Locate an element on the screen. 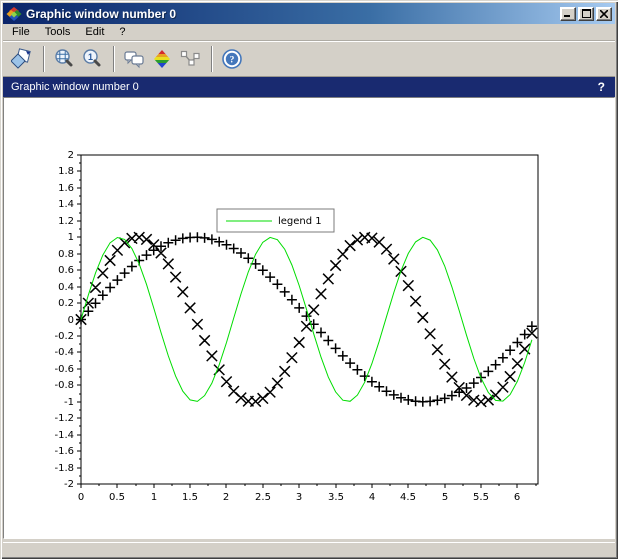 The image size is (618, 559). svg-text: 1.4 is located at coordinates (66, 204).